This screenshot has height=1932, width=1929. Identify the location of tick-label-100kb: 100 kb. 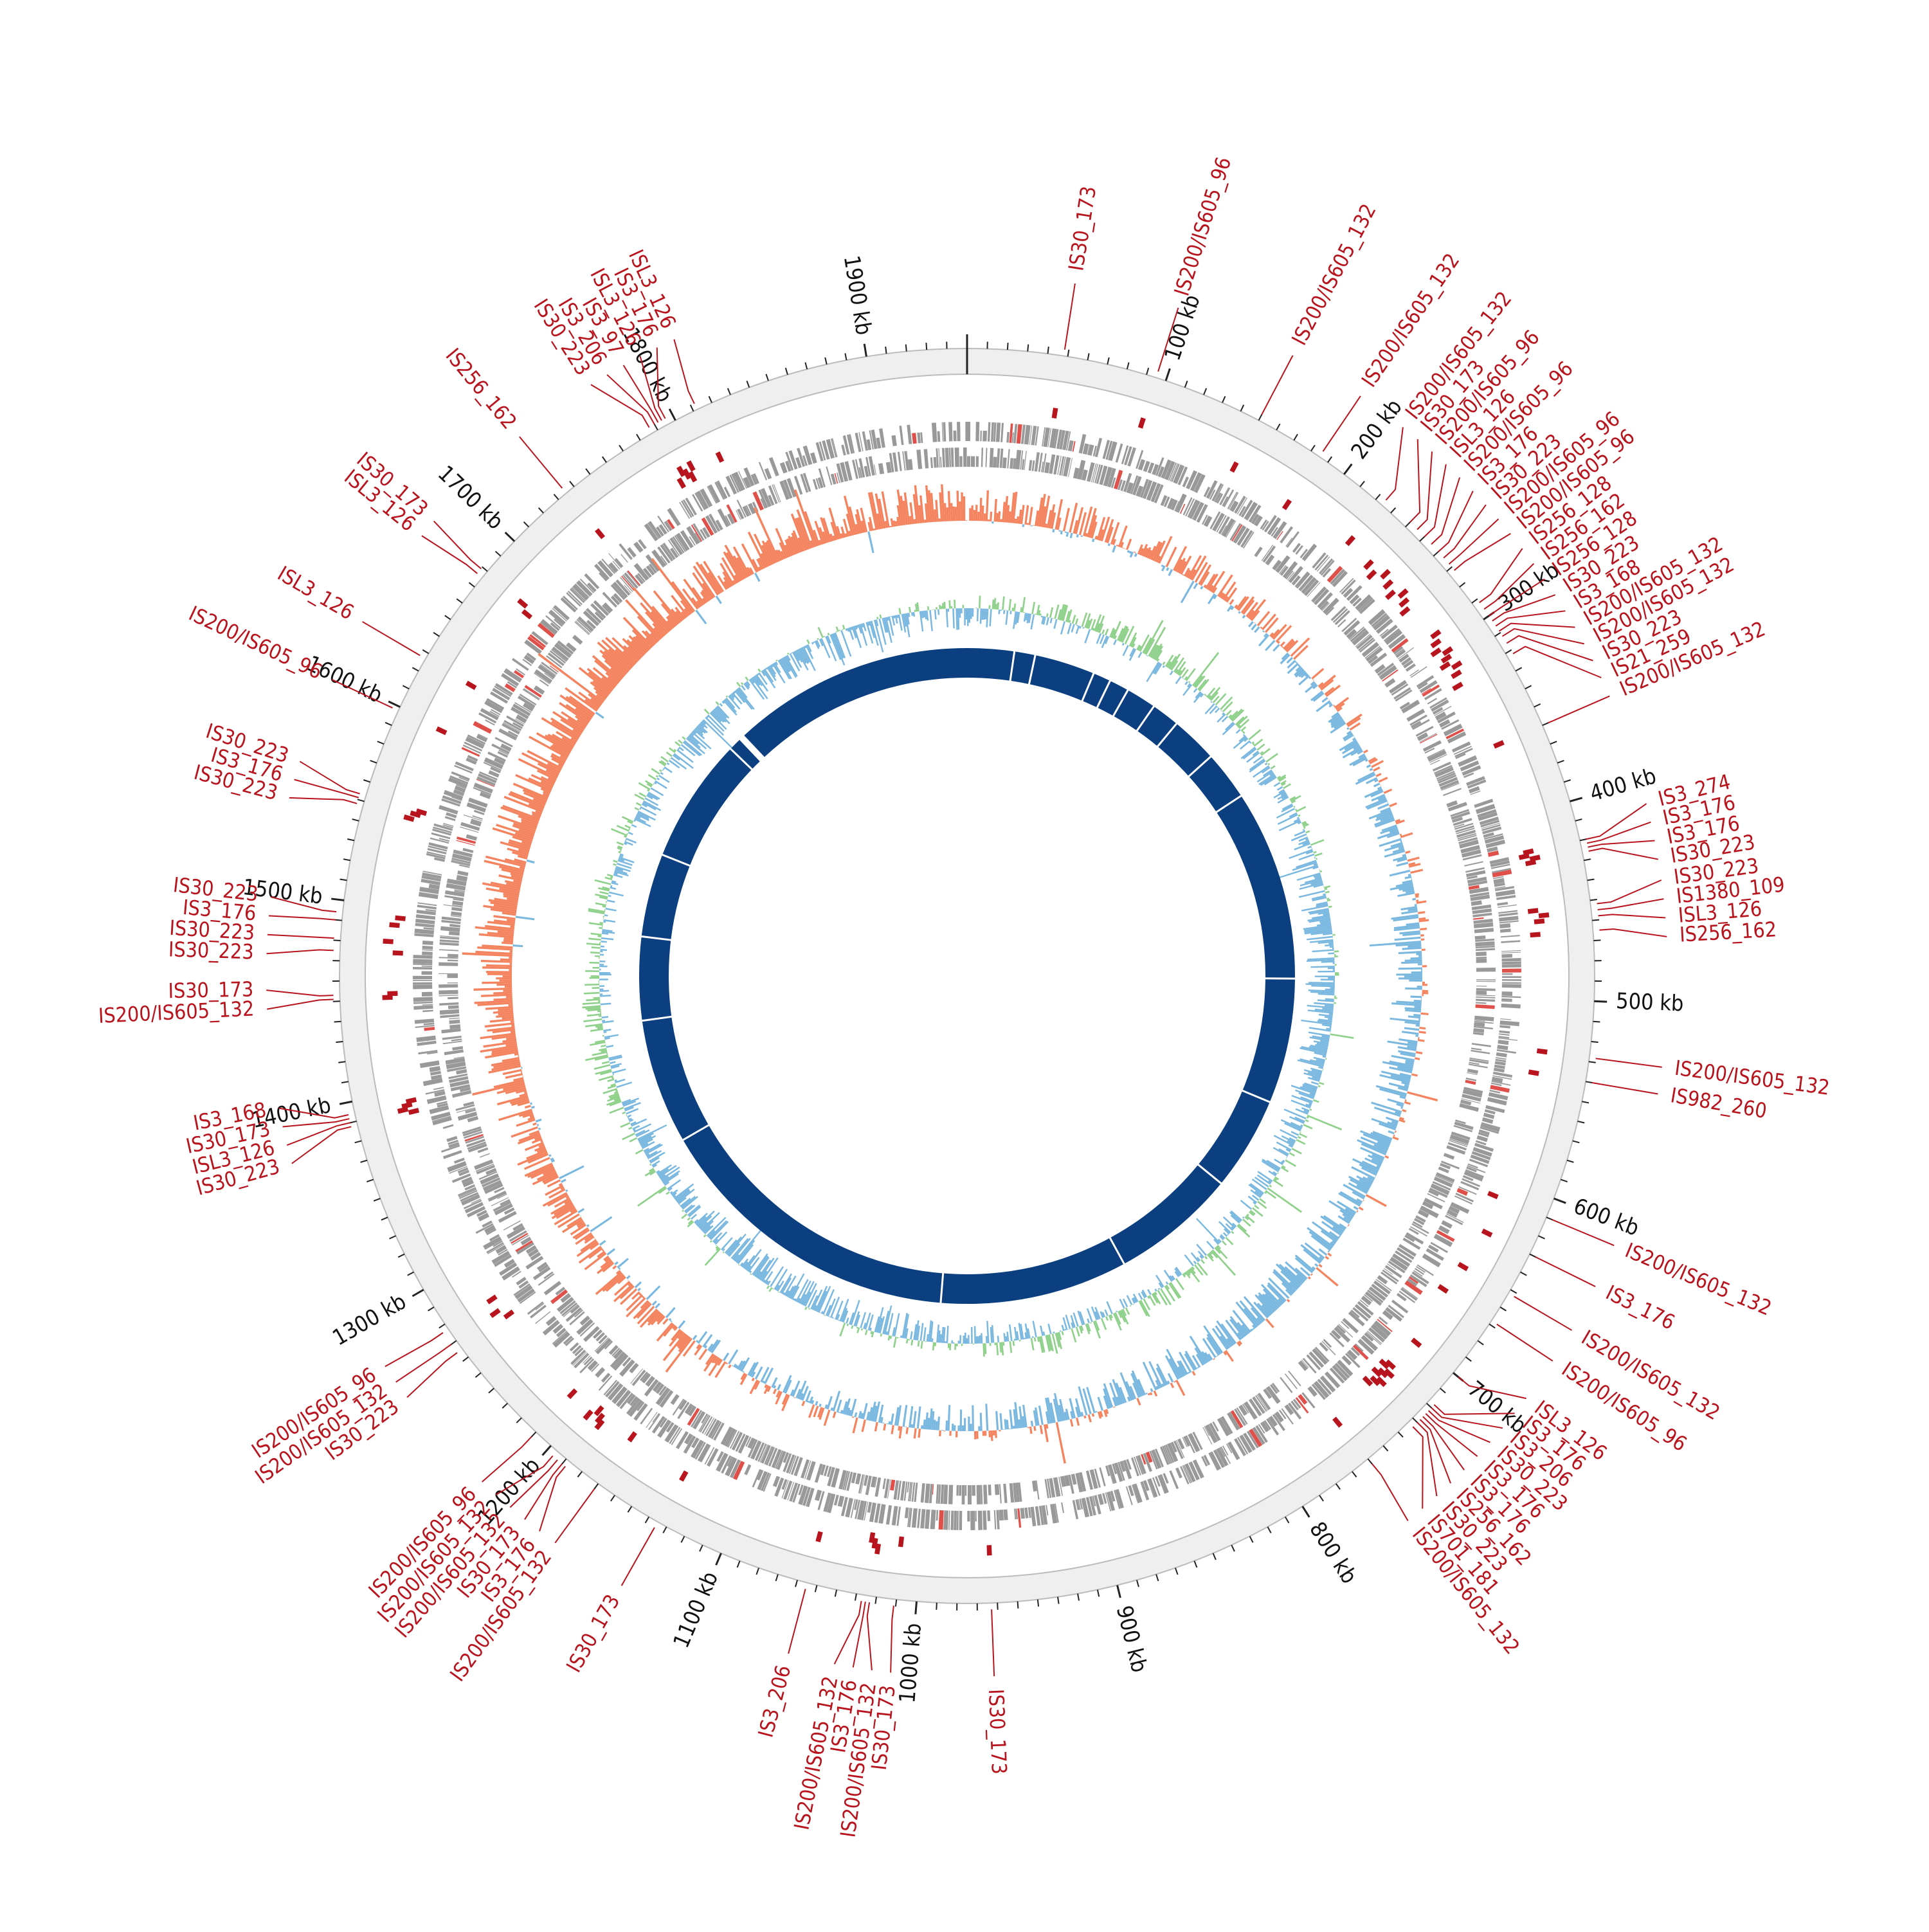
(1182, 327).